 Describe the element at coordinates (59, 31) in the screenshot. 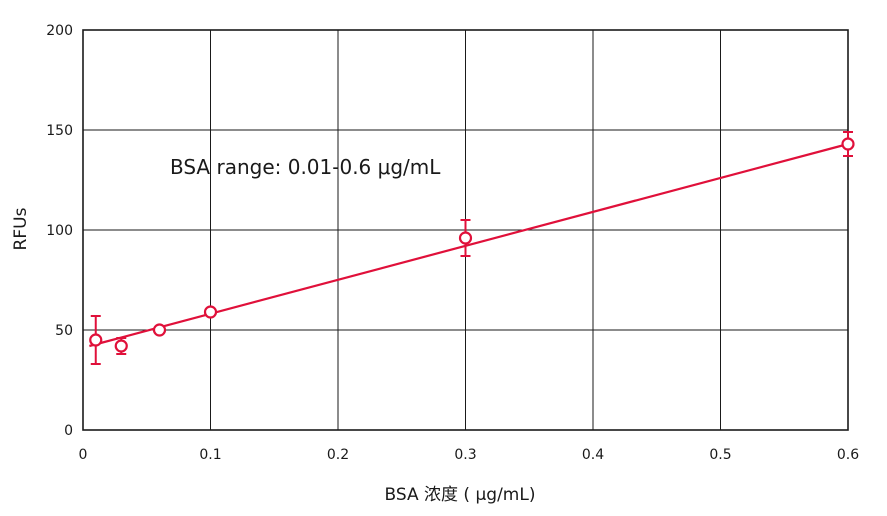

I see `y-tick-label: 200` at that location.